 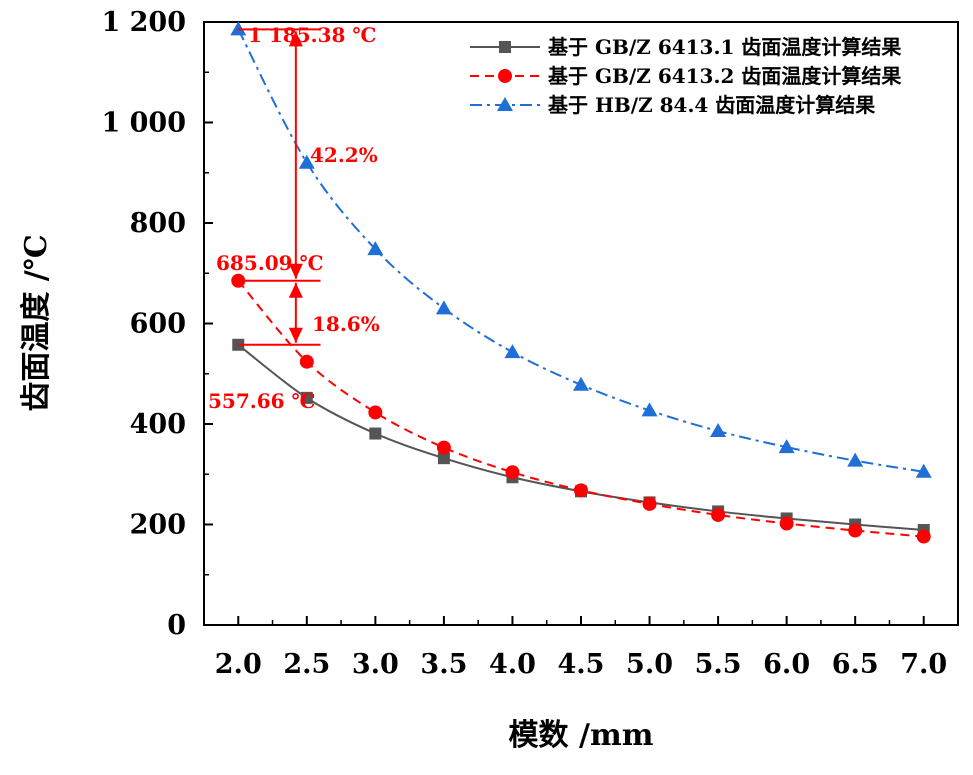 I want to click on annotation-label: 1 185.38 ℃, so click(x=312, y=35).